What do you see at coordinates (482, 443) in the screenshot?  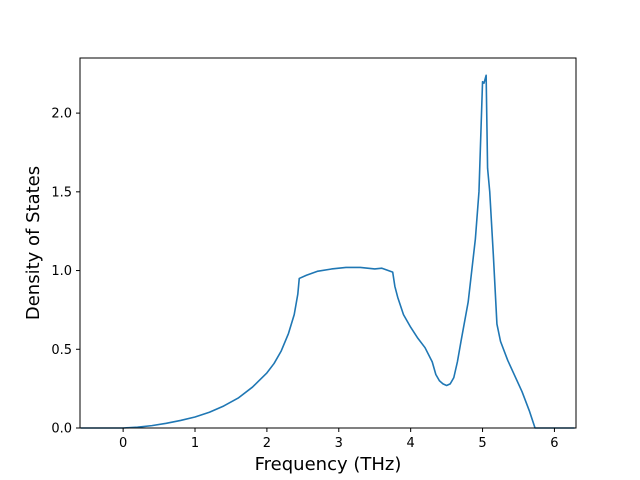 I see `x-tick-label: 5` at bounding box center [482, 443].